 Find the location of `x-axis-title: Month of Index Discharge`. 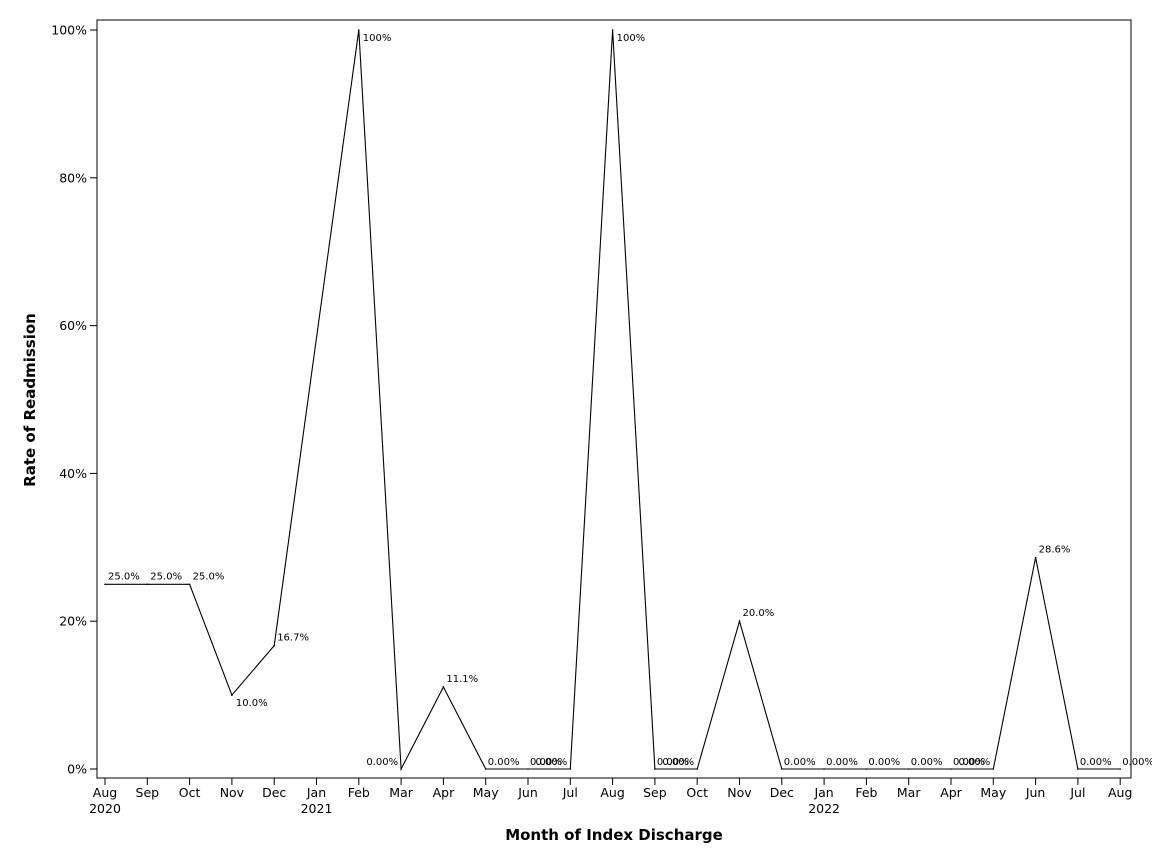

x-axis-title: Month of Index Discharge is located at coordinates (614, 835).